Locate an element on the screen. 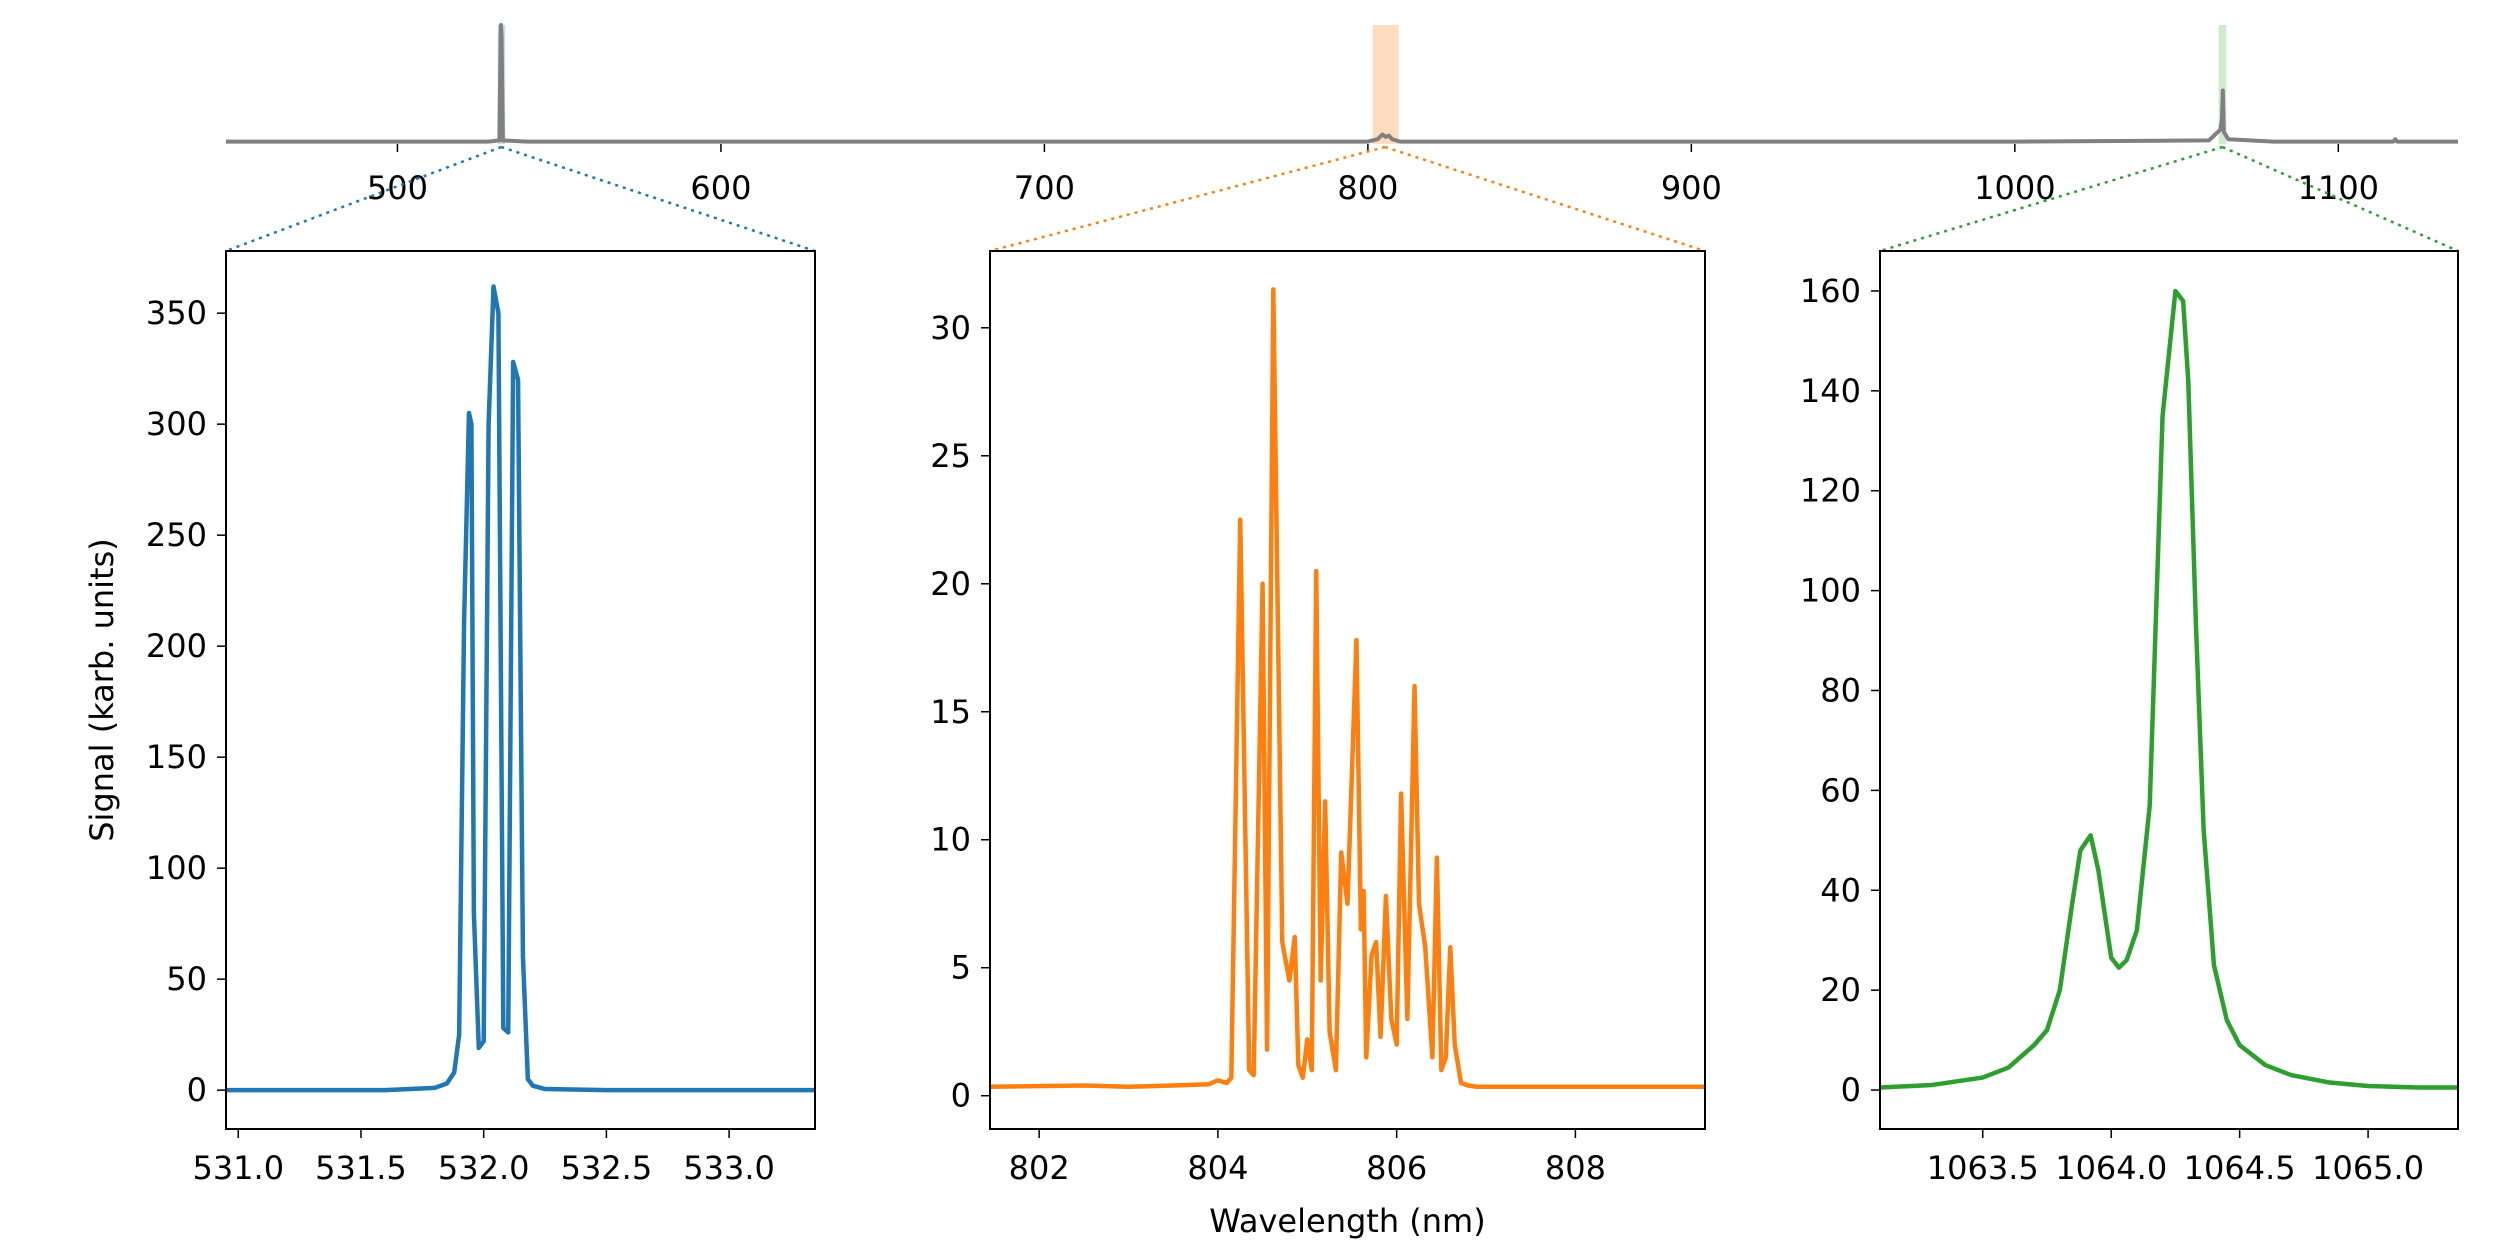 Image resolution: width=2500 pixels, height=1250 pixels. y-tick-label: 140 is located at coordinates (1830, 391).